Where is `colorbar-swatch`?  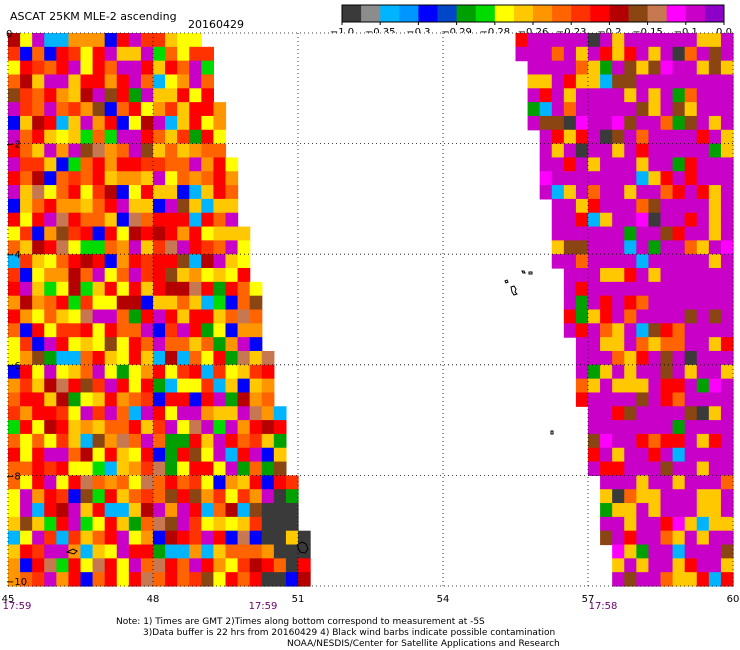 colorbar-swatch is located at coordinates (447, 13).